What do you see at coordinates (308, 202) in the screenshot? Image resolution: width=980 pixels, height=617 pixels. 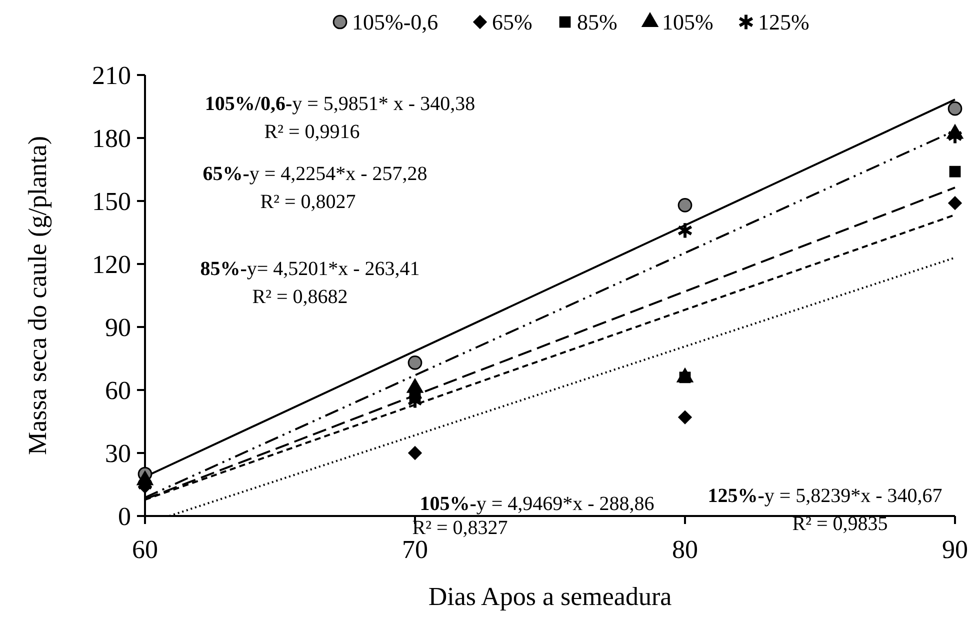 I see `annotation: R² = 0,8027` at bounding box center [308, 202].